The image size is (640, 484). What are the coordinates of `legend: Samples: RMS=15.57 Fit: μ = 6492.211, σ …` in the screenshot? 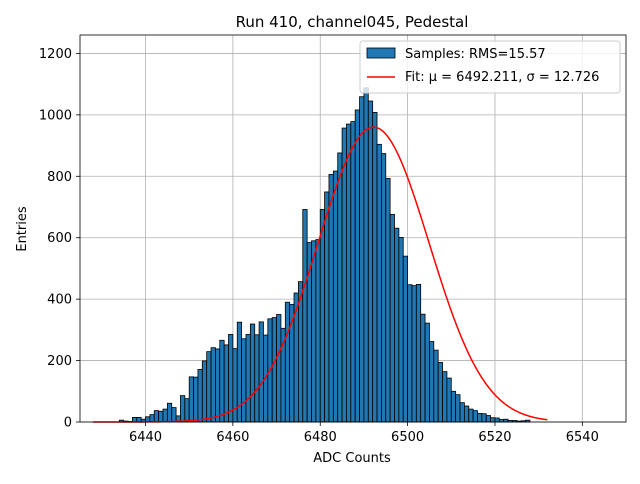 It's located at (490, 67).